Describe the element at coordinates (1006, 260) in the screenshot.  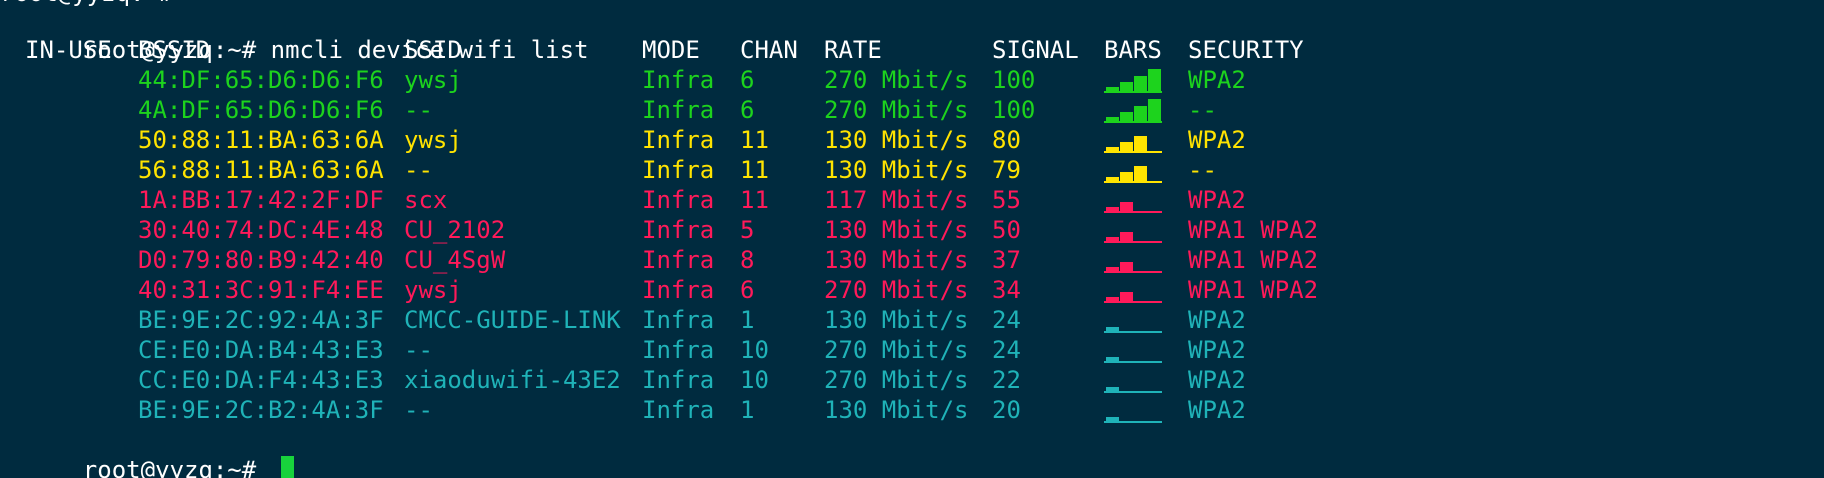
I see `cell-signal: 37` at that location.